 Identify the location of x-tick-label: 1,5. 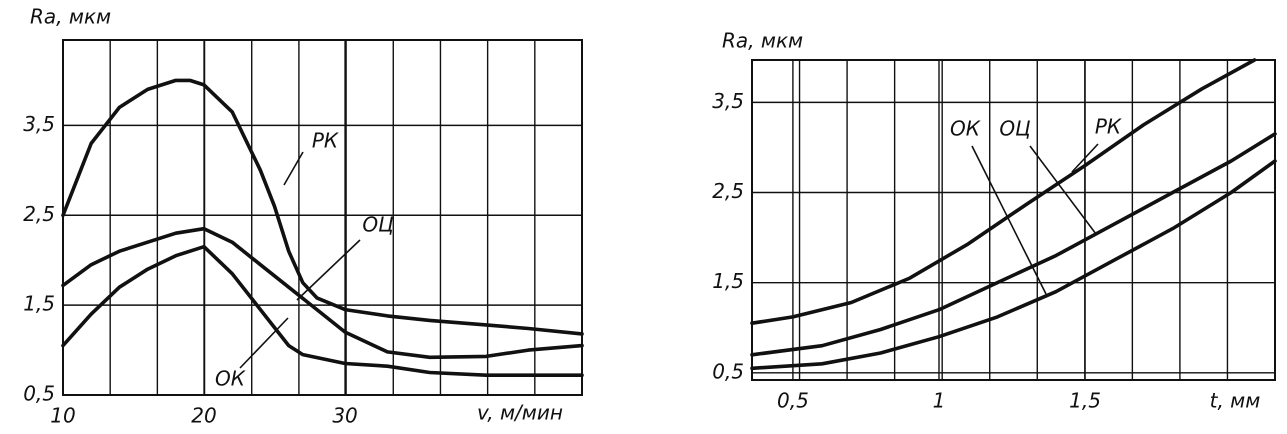
(1085, 401).